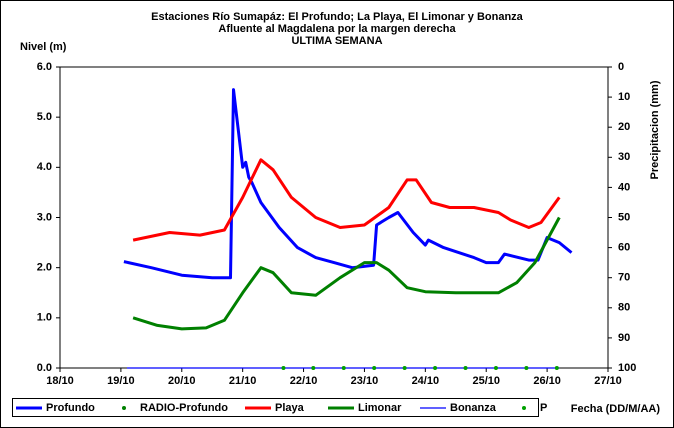 This screenshot has height=428, width=674. What do you see at coordinates (624, 248) in the screenshot?
I see `y2-tick-label: 60` at bounding box center [624, 248].